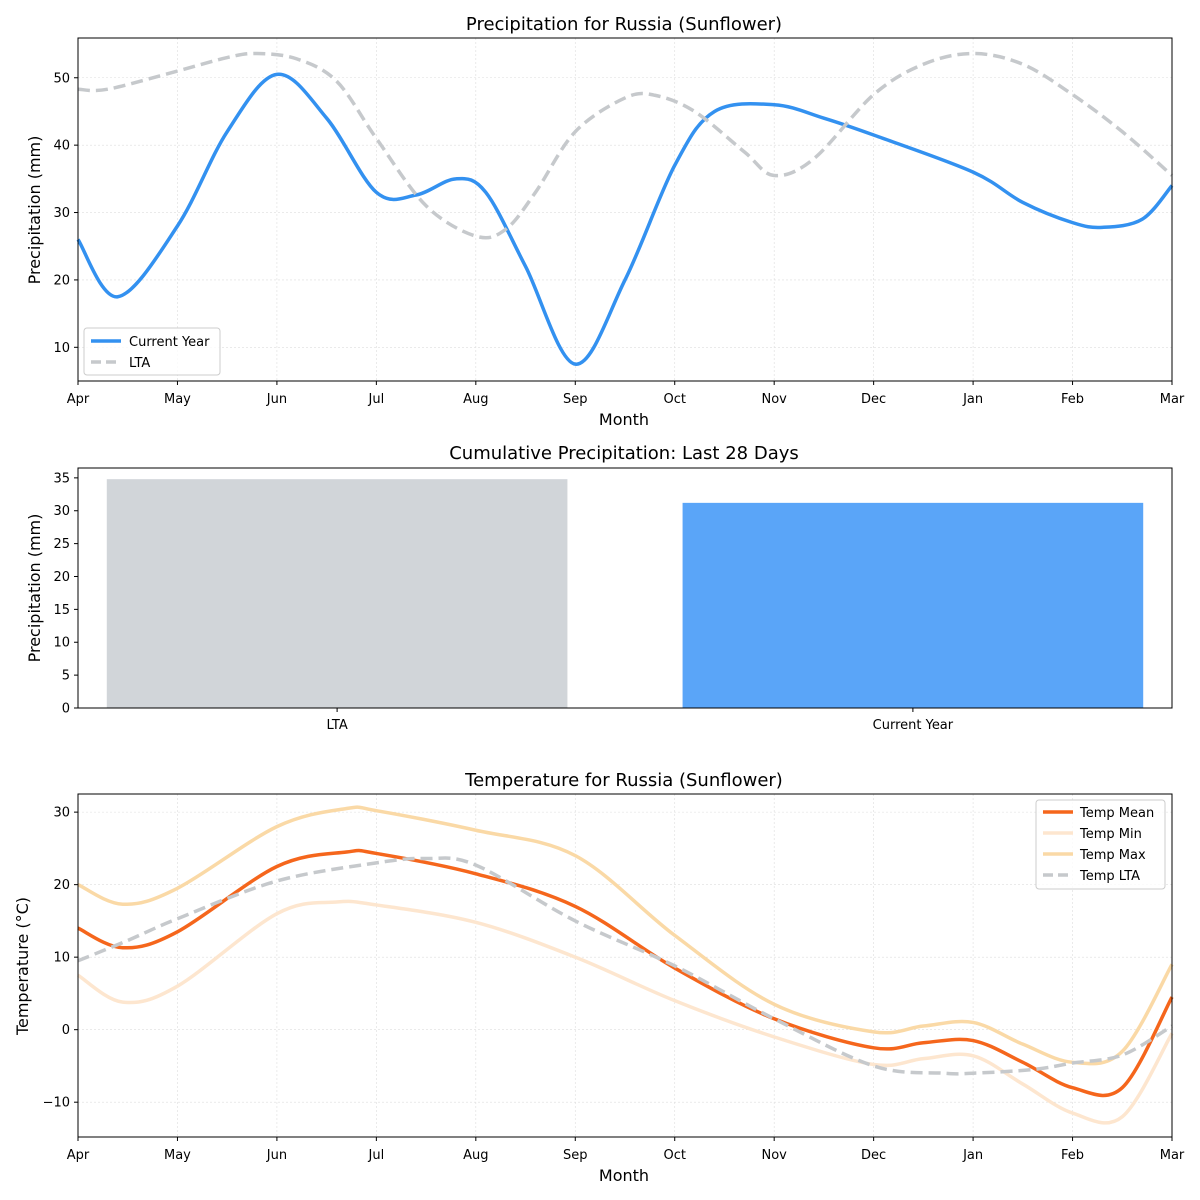 The height and width of the screenshot is (1200, 1200). What do you see at coordinates (623, 780) in the screenshot?
I see `temp-chart-title: Temperature for Russia (Sunflower)` at bounding box center [623, 780].